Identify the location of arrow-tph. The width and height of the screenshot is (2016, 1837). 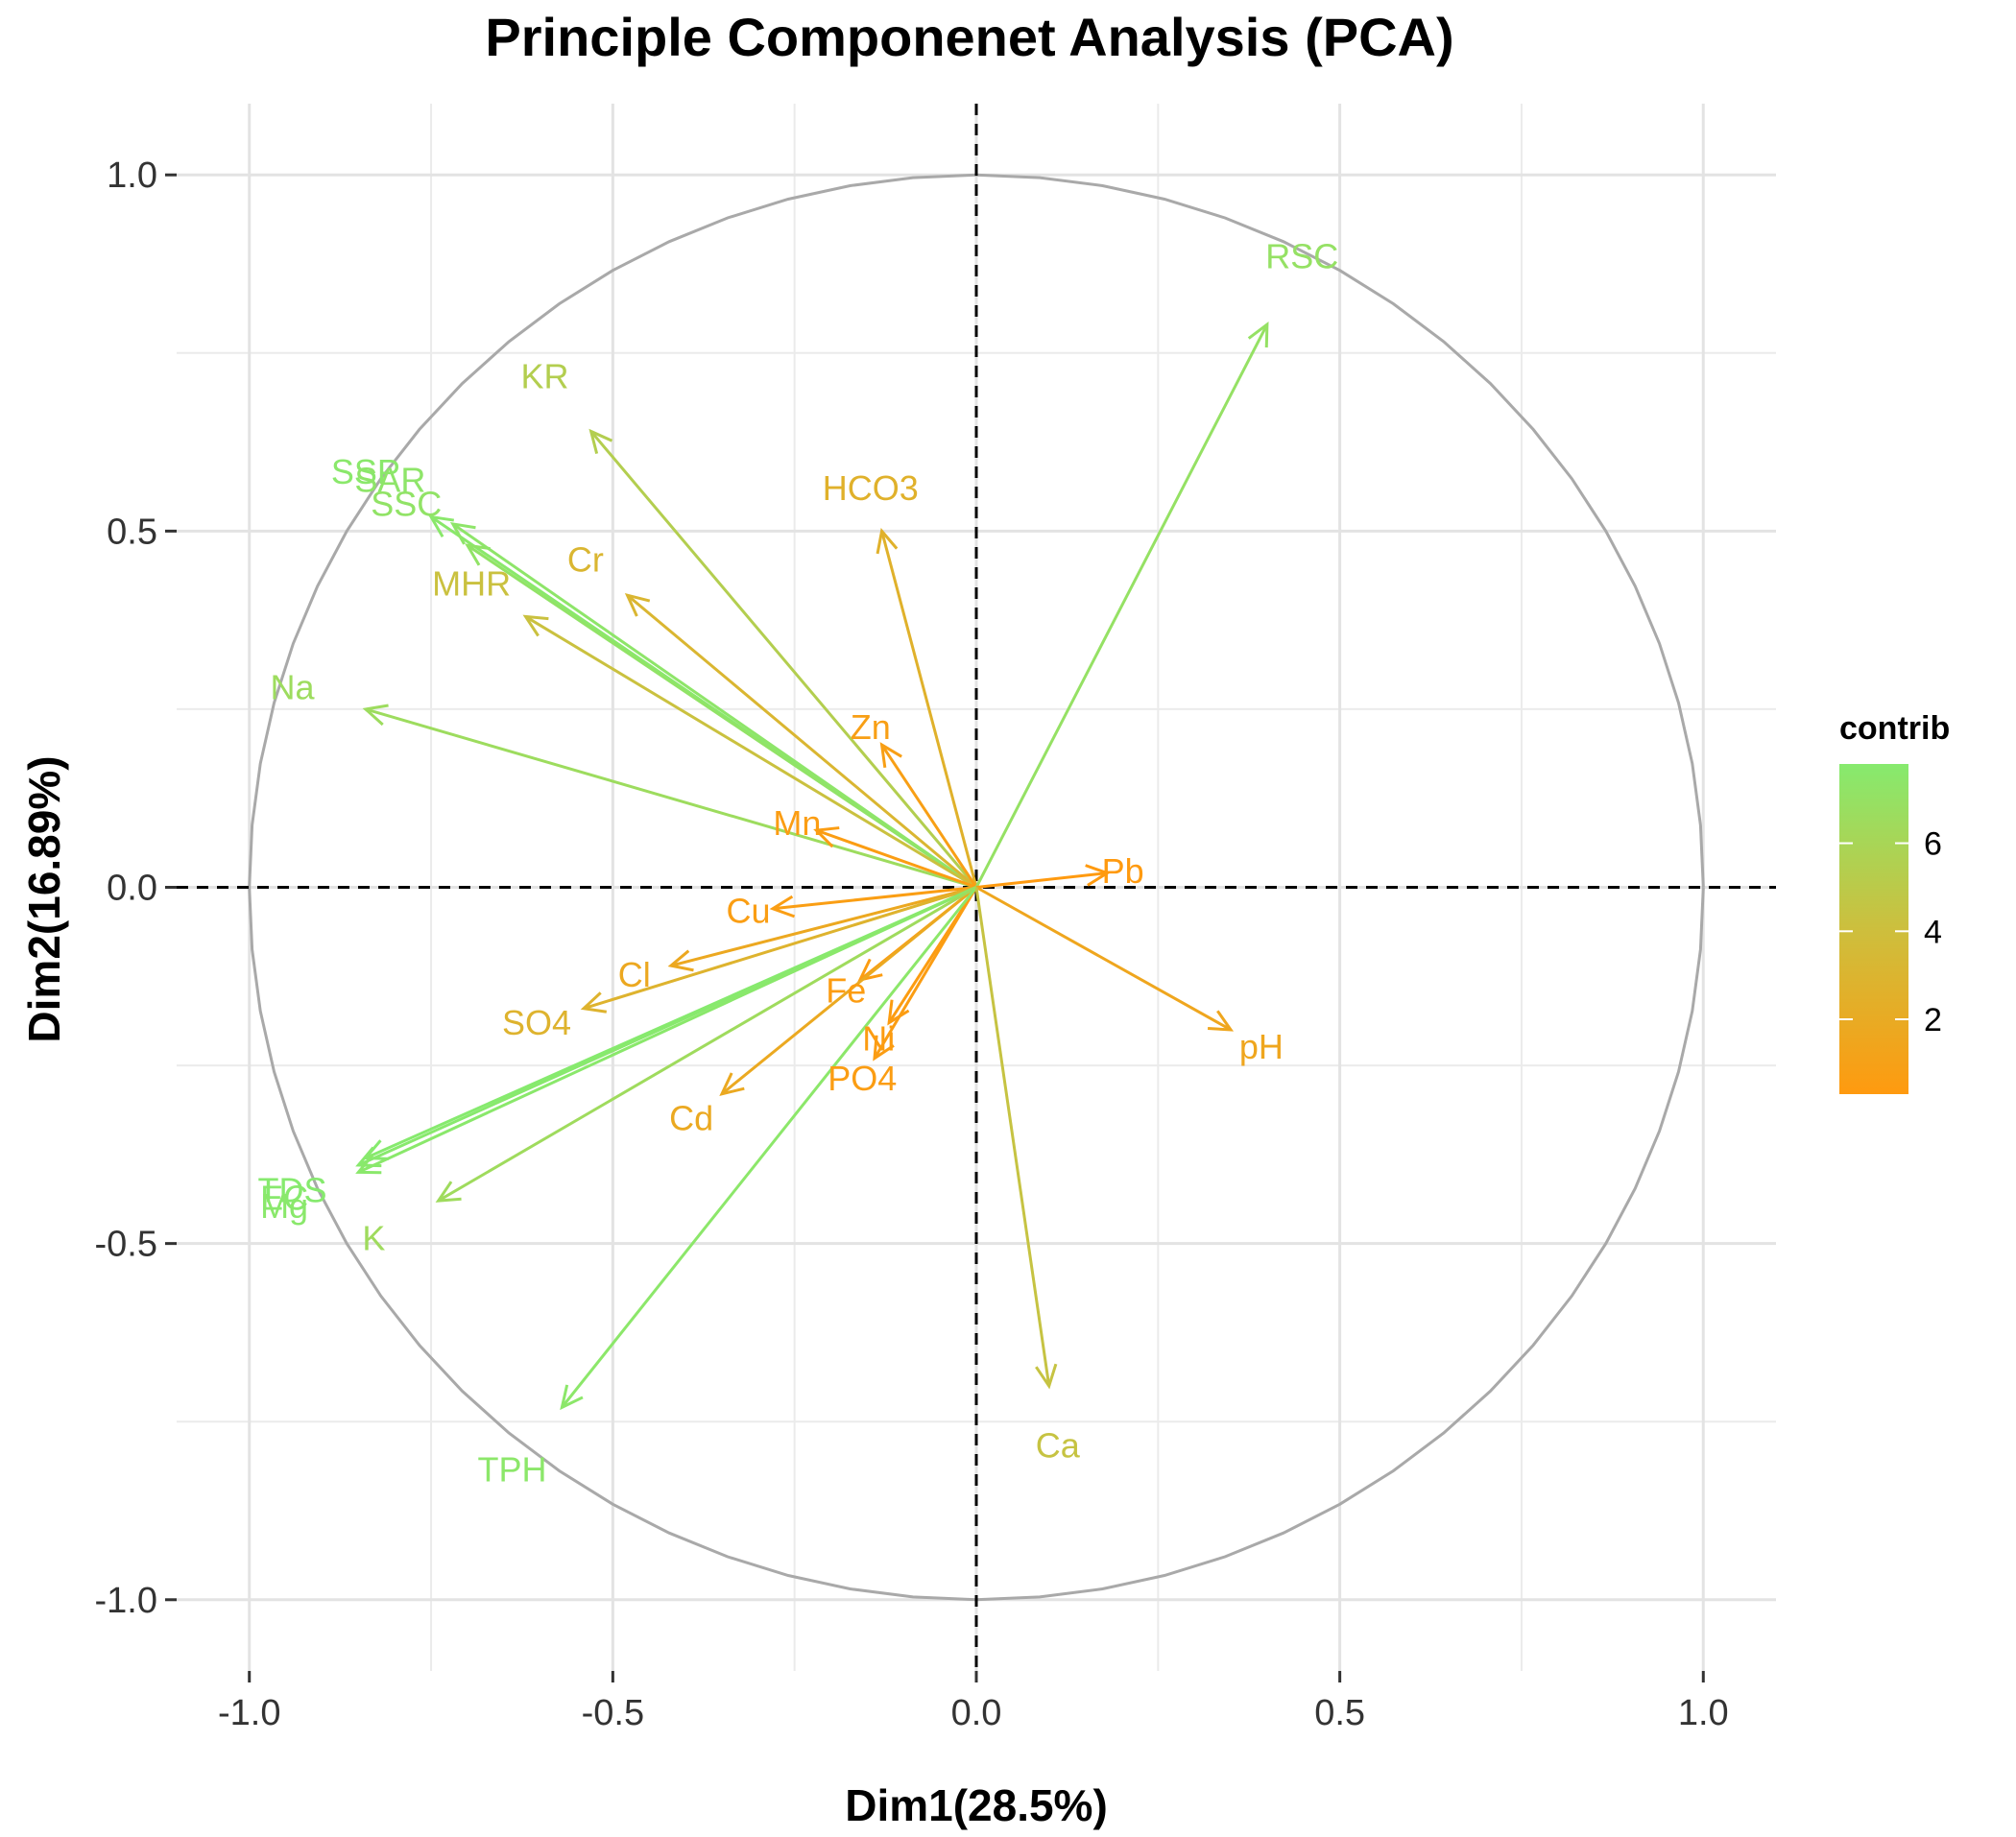
(769, 1148).